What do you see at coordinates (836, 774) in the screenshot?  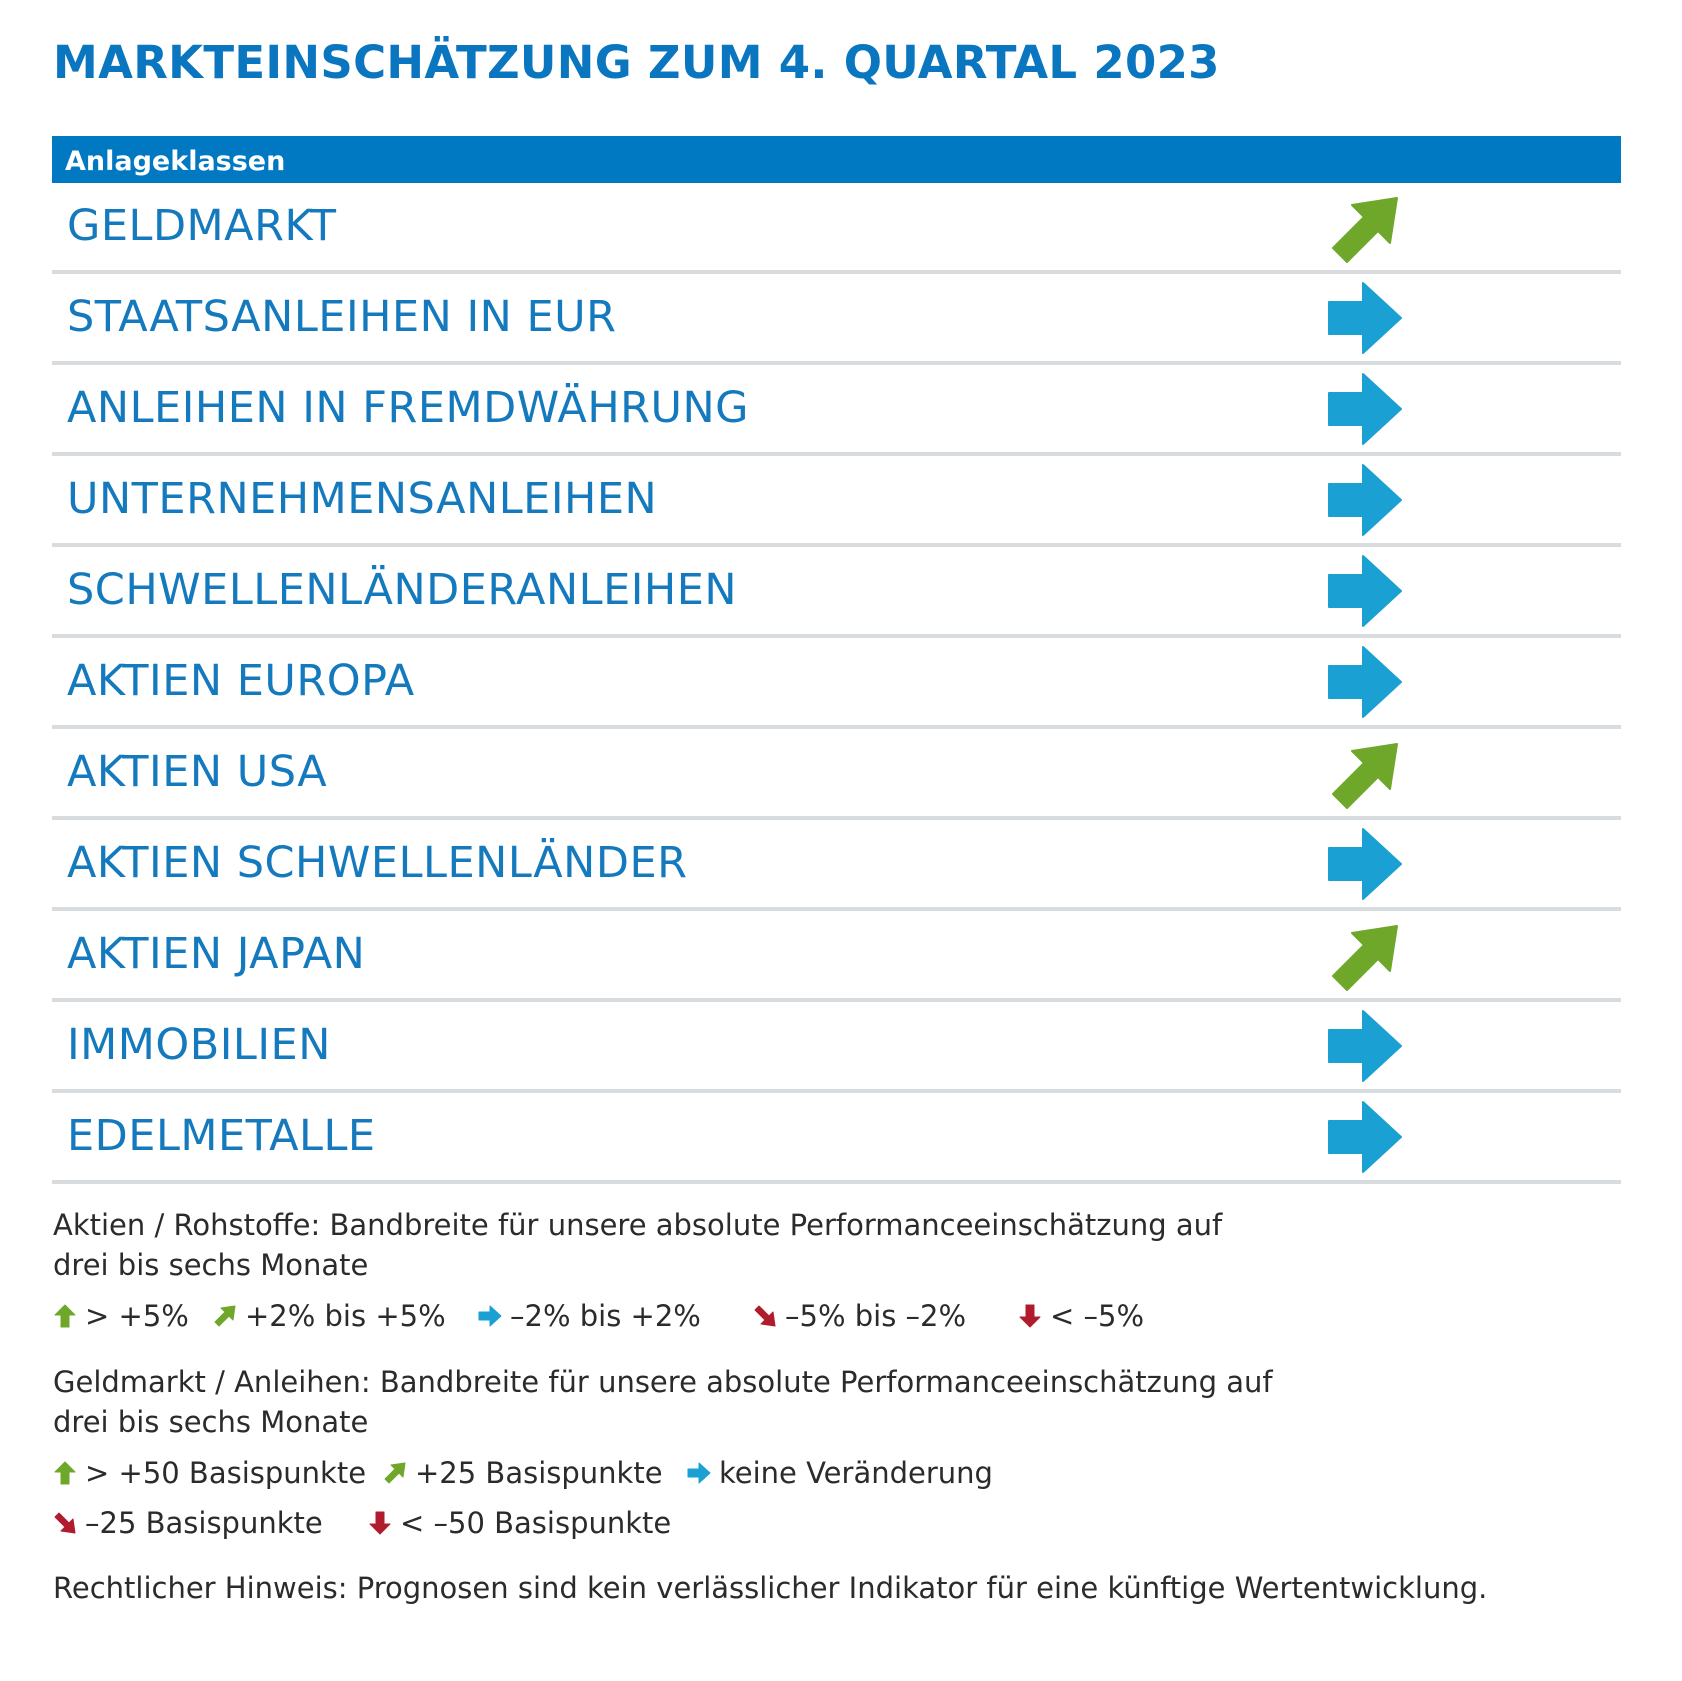 I see `table-row: AKTIEN USA` at bounding box center [836, 774].